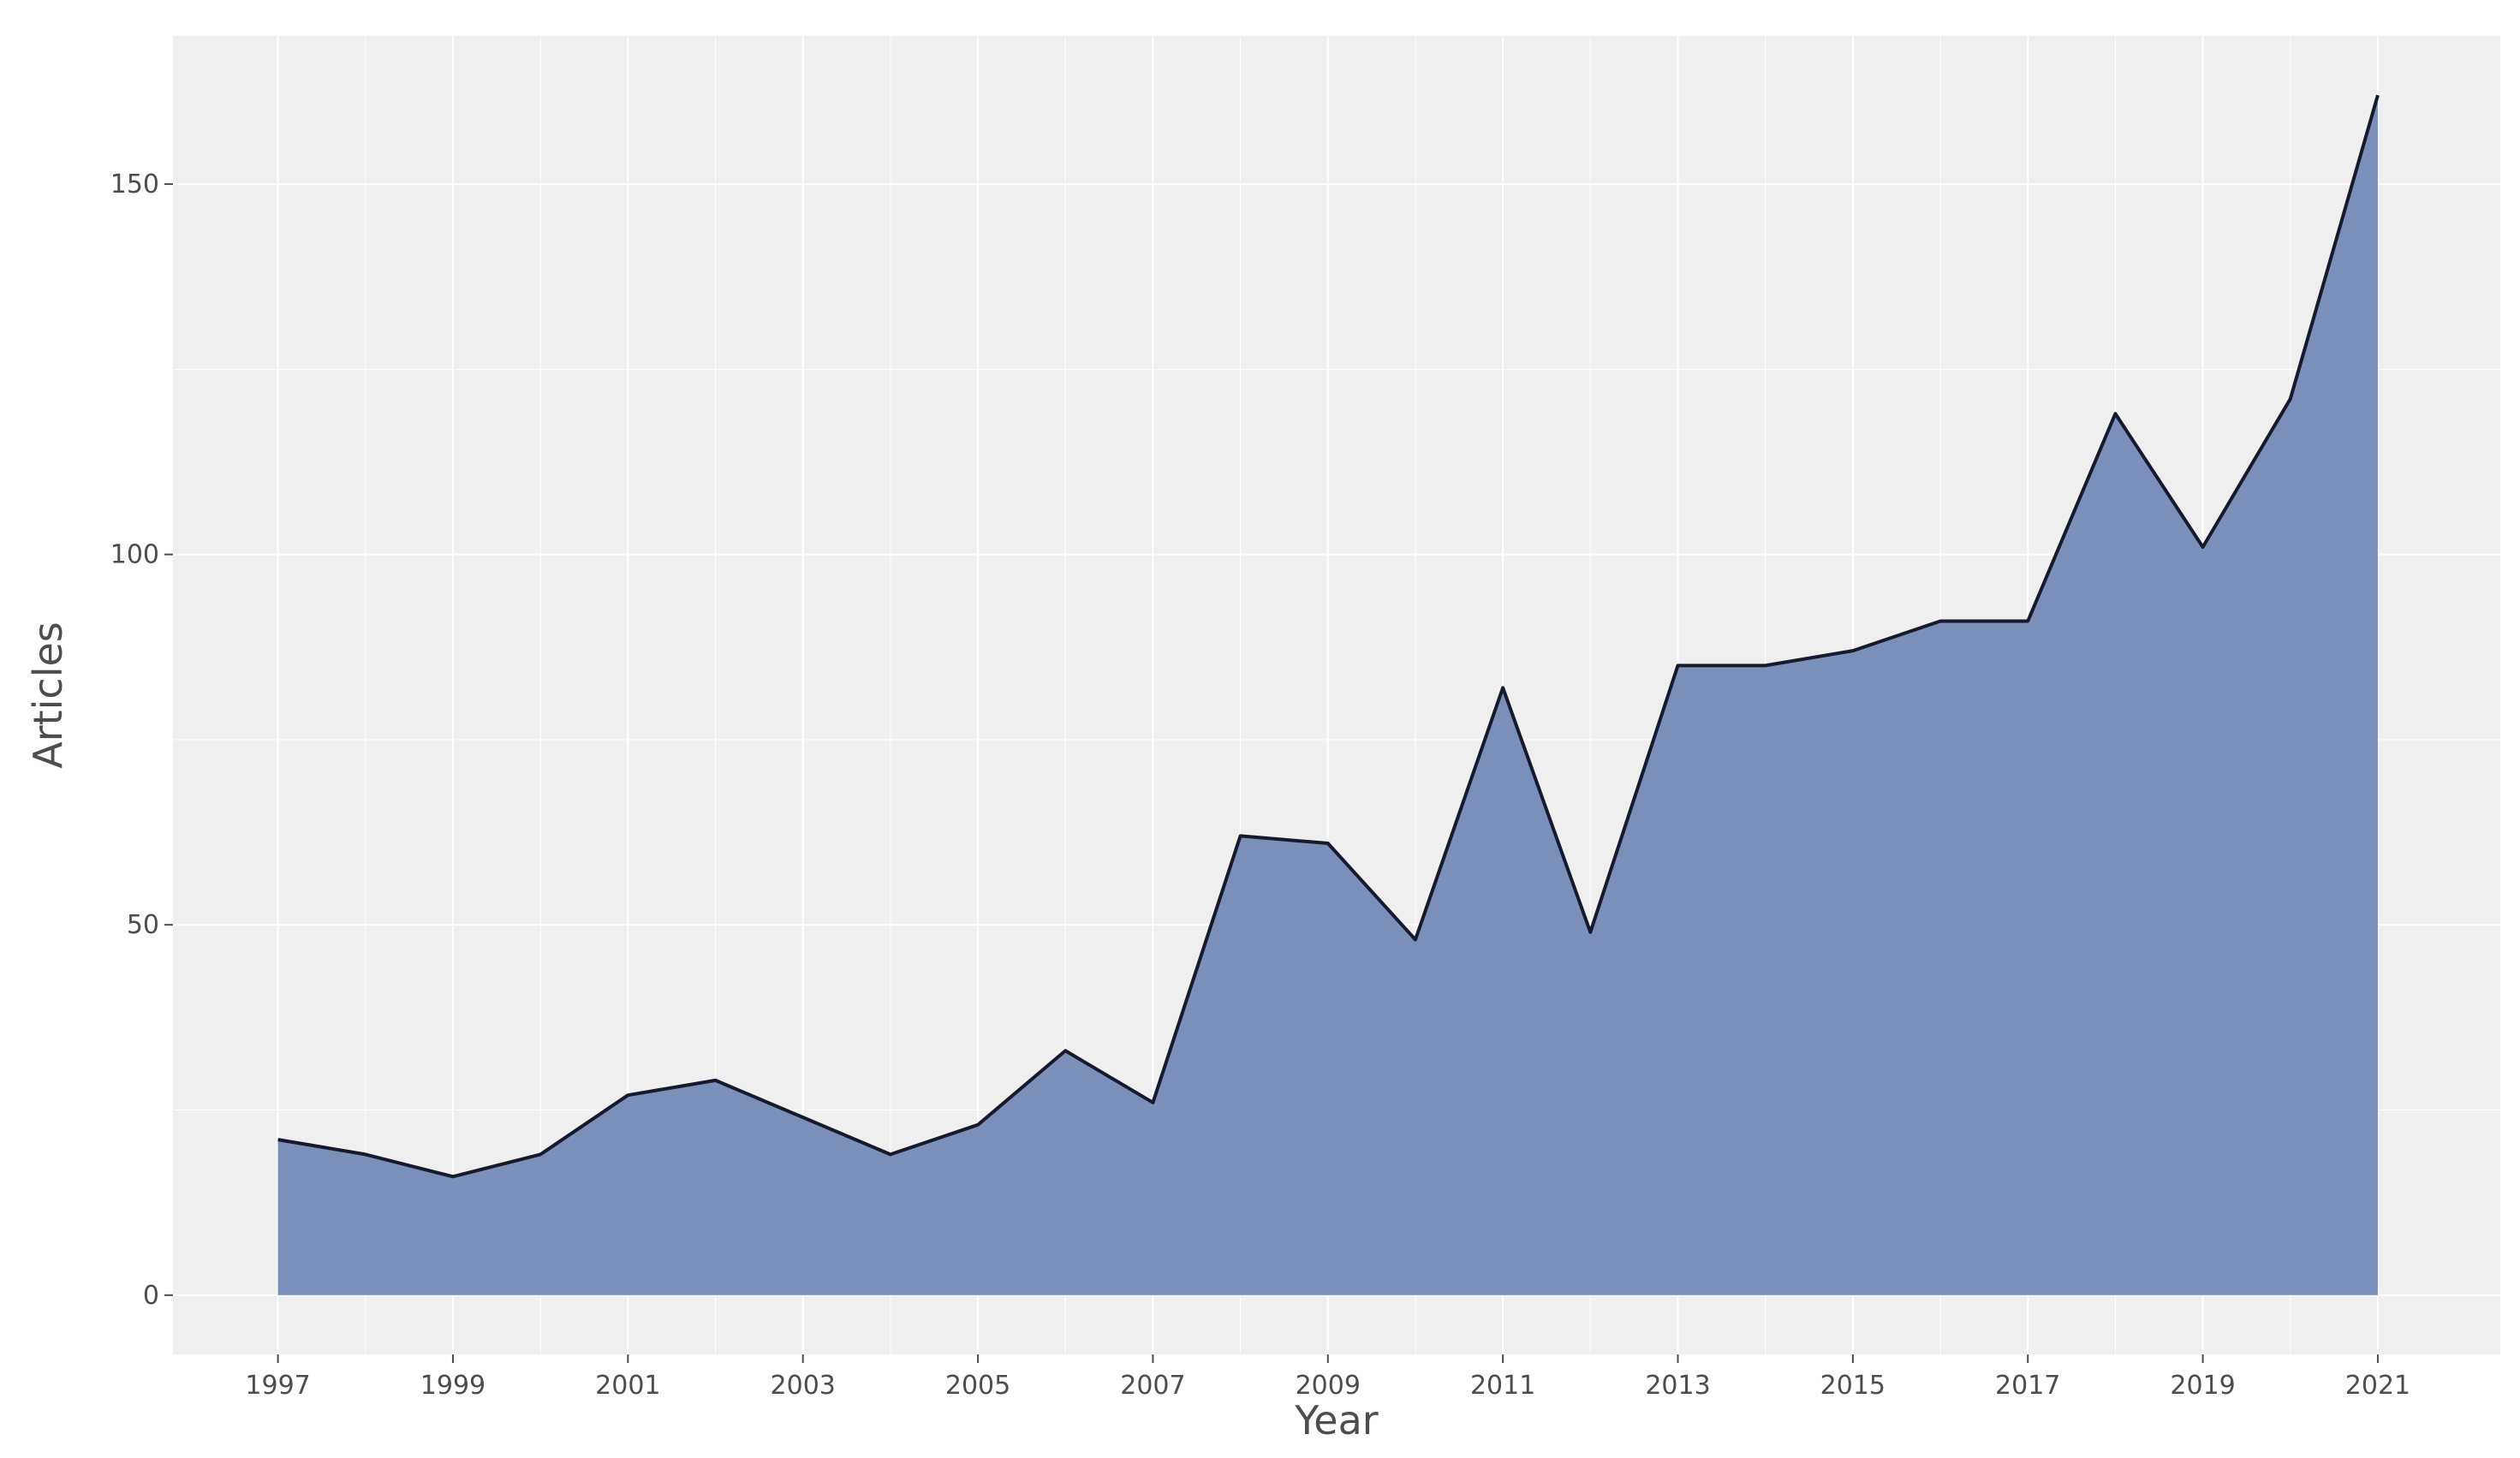  What do you see at coordinates (141, 740) in the screenshot?
I see `y-axis: 0 50 100 150` at bounding box center [141, 740].